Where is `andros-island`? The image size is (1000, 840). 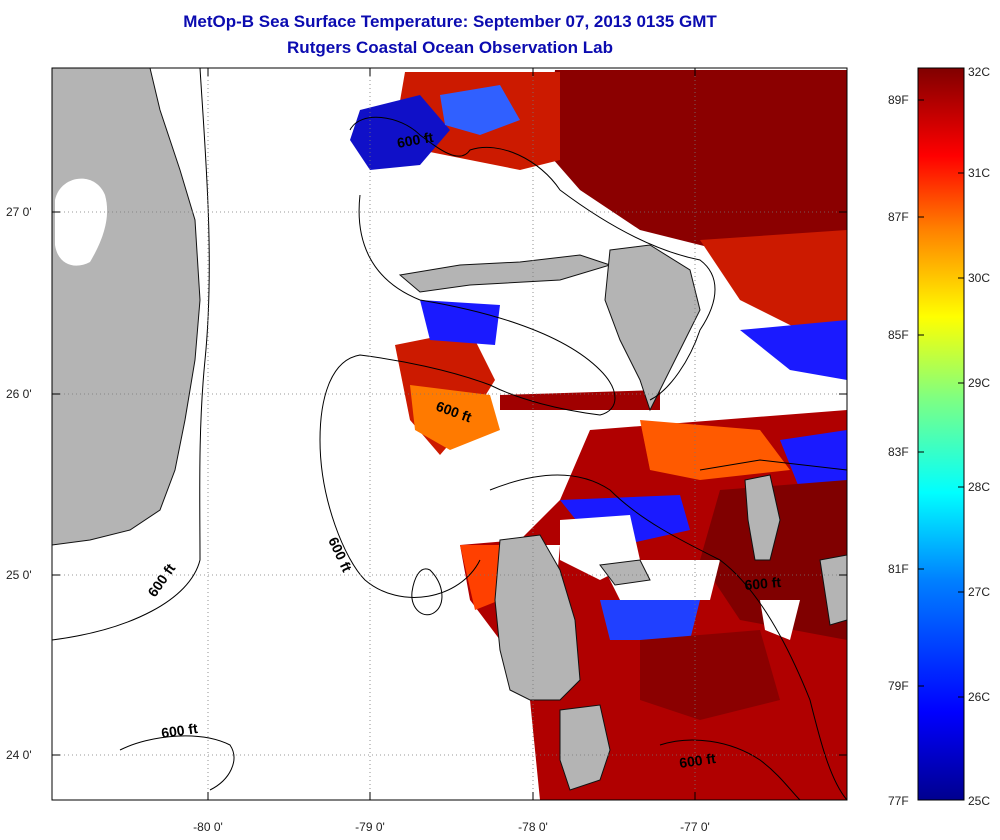
andros-island is located at coordinates (537, 617).